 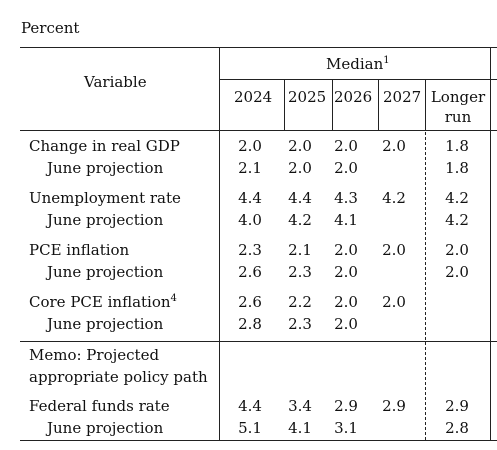 I want to click on median-header: Median1, so click(x=358, y=64).